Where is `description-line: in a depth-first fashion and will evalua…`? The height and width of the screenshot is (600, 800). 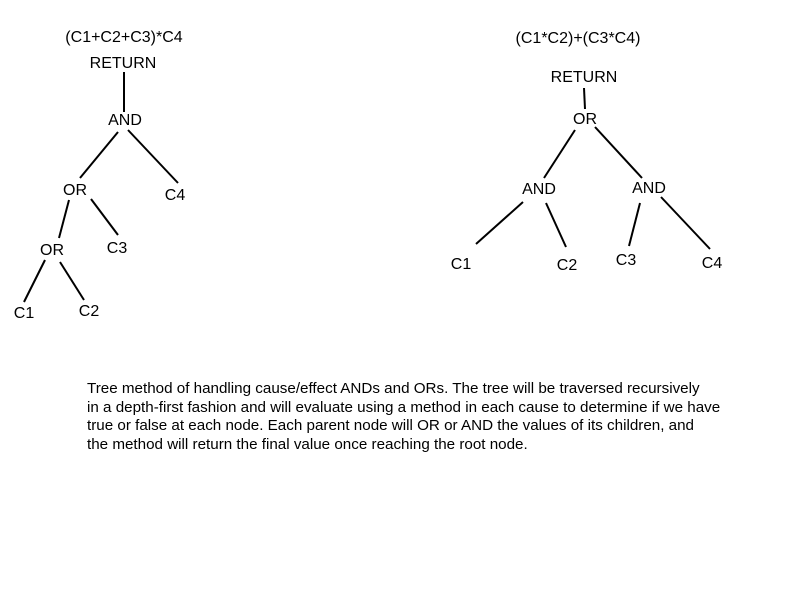 description-line: in a depth-first fashion and will evalua… is located at coordinates (404, 407).